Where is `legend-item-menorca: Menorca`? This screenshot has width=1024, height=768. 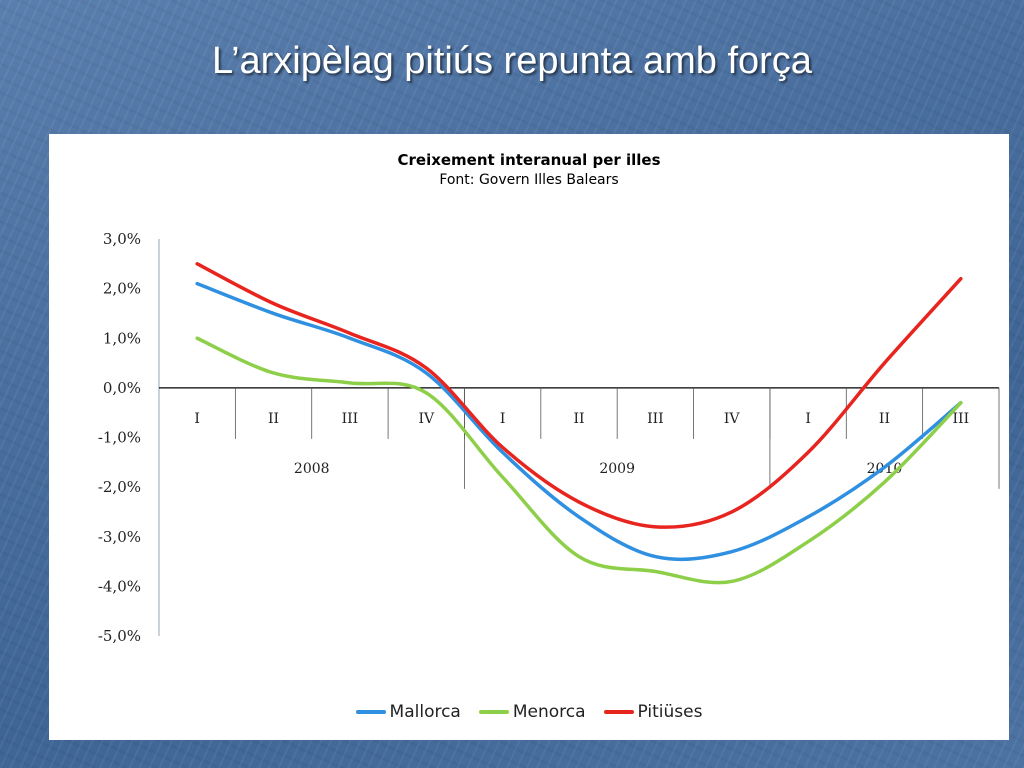
legend-item-menorca: Menorca is located at coordinates (532, 712).